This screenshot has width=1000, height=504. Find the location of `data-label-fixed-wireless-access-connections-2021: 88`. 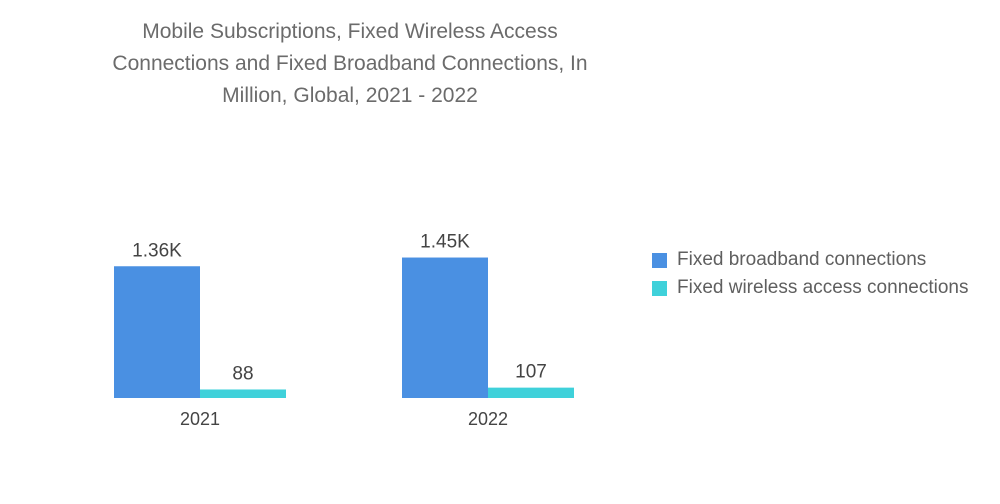

data-label-fixed-wireless-access-connections-2021: 88 is located at coordinates (242, 373).